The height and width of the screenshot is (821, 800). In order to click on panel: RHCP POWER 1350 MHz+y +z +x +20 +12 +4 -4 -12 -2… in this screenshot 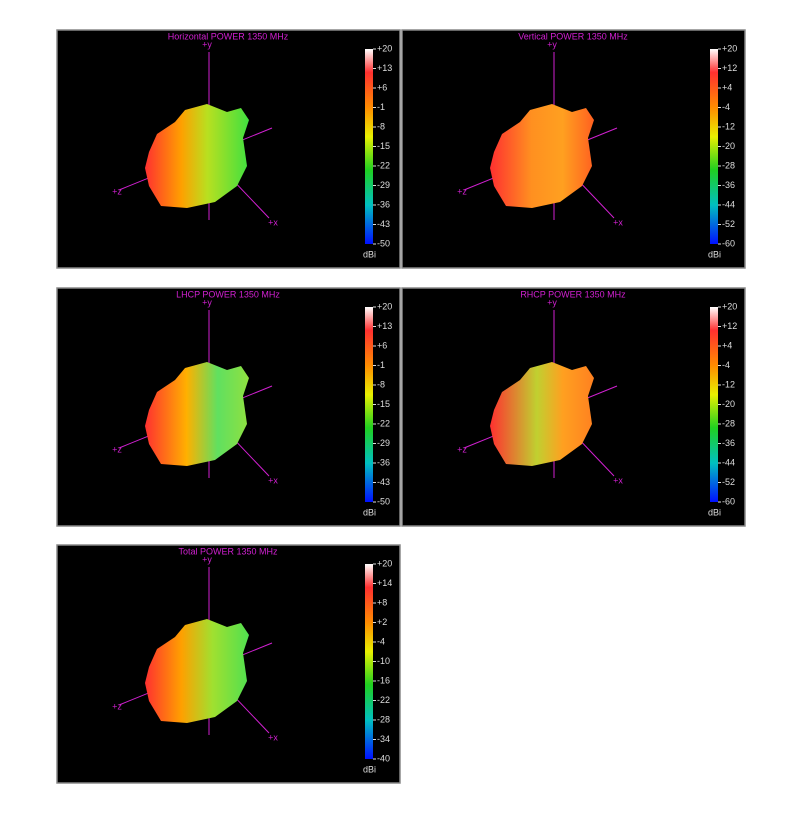, I will do `click(573, 407)`.